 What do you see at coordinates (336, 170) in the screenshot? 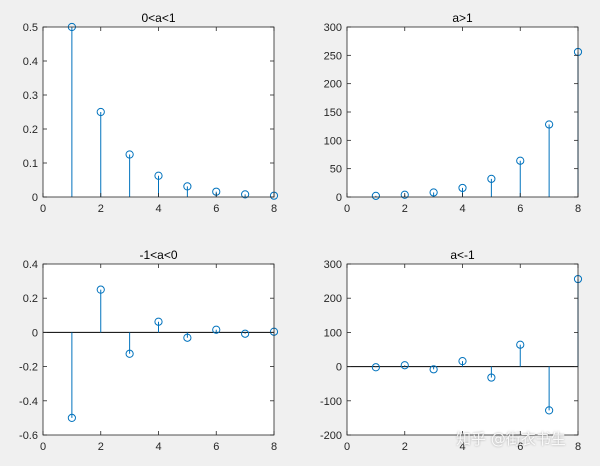
I see `y-tick-label: 50` at bounding box center [336, 170].